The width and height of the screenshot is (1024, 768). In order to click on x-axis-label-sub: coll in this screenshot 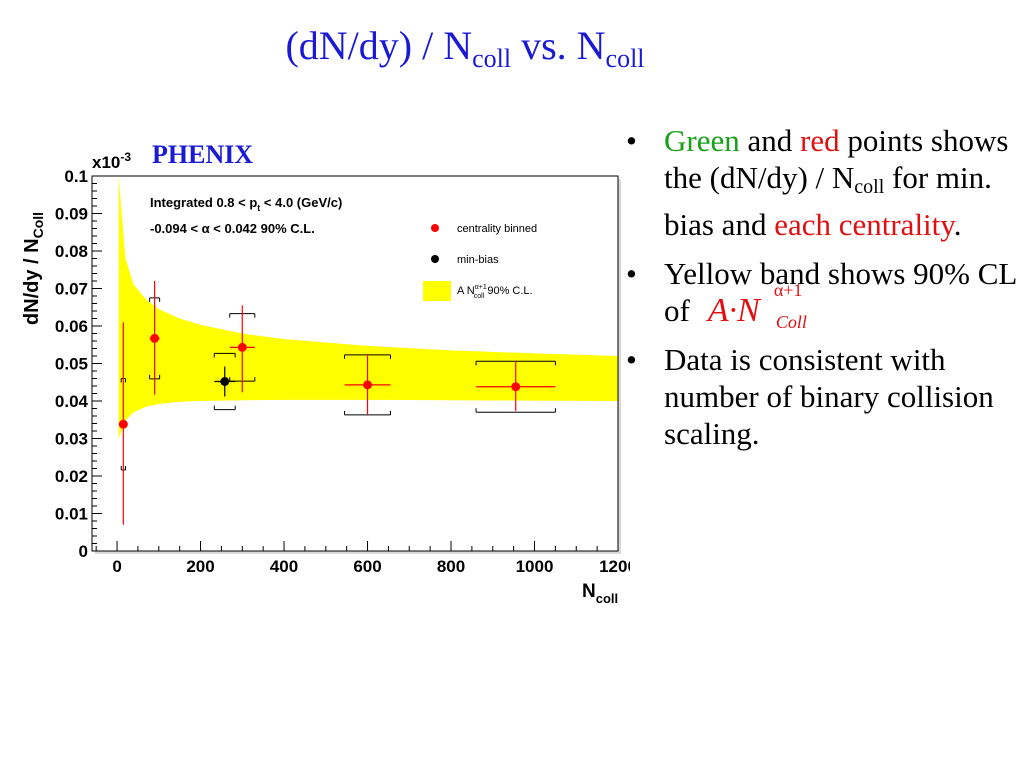, I will do `click(607, 598)`.